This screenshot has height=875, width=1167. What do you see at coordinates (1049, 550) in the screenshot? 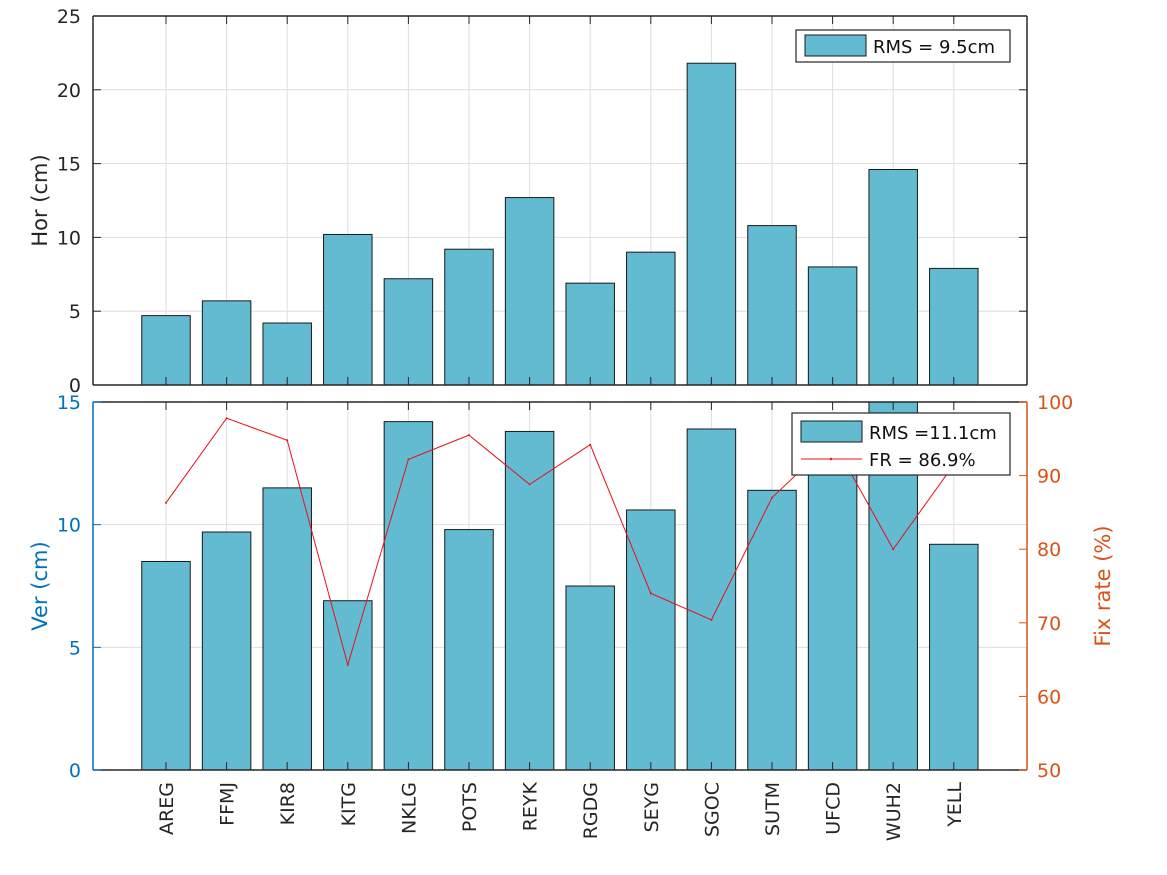
I see `y2-tick-label: 80` at bounding box center [1049, 550].